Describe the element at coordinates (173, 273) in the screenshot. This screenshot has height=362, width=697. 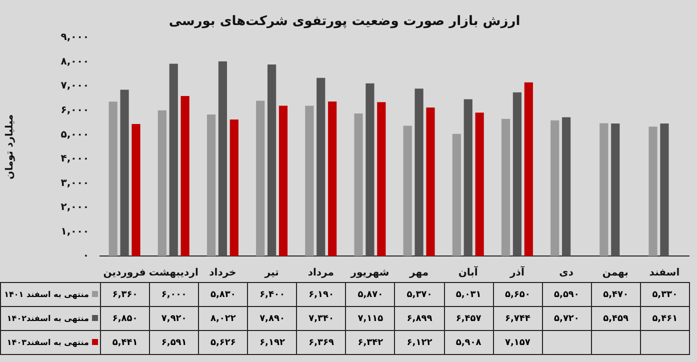
I see `x-tick-label: اردیبهشت` at that location.